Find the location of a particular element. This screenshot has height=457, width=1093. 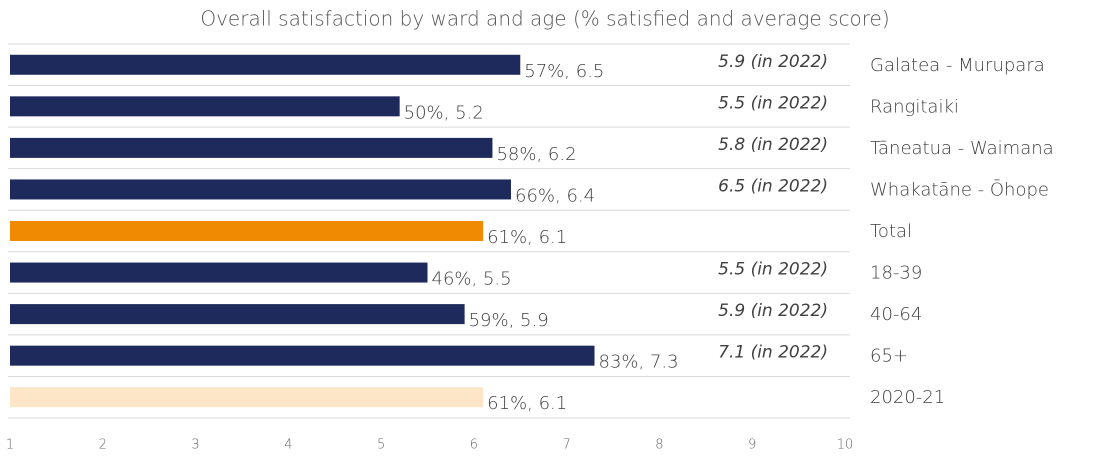

x-tick-label: 4 is located at coordinates (288, 445).